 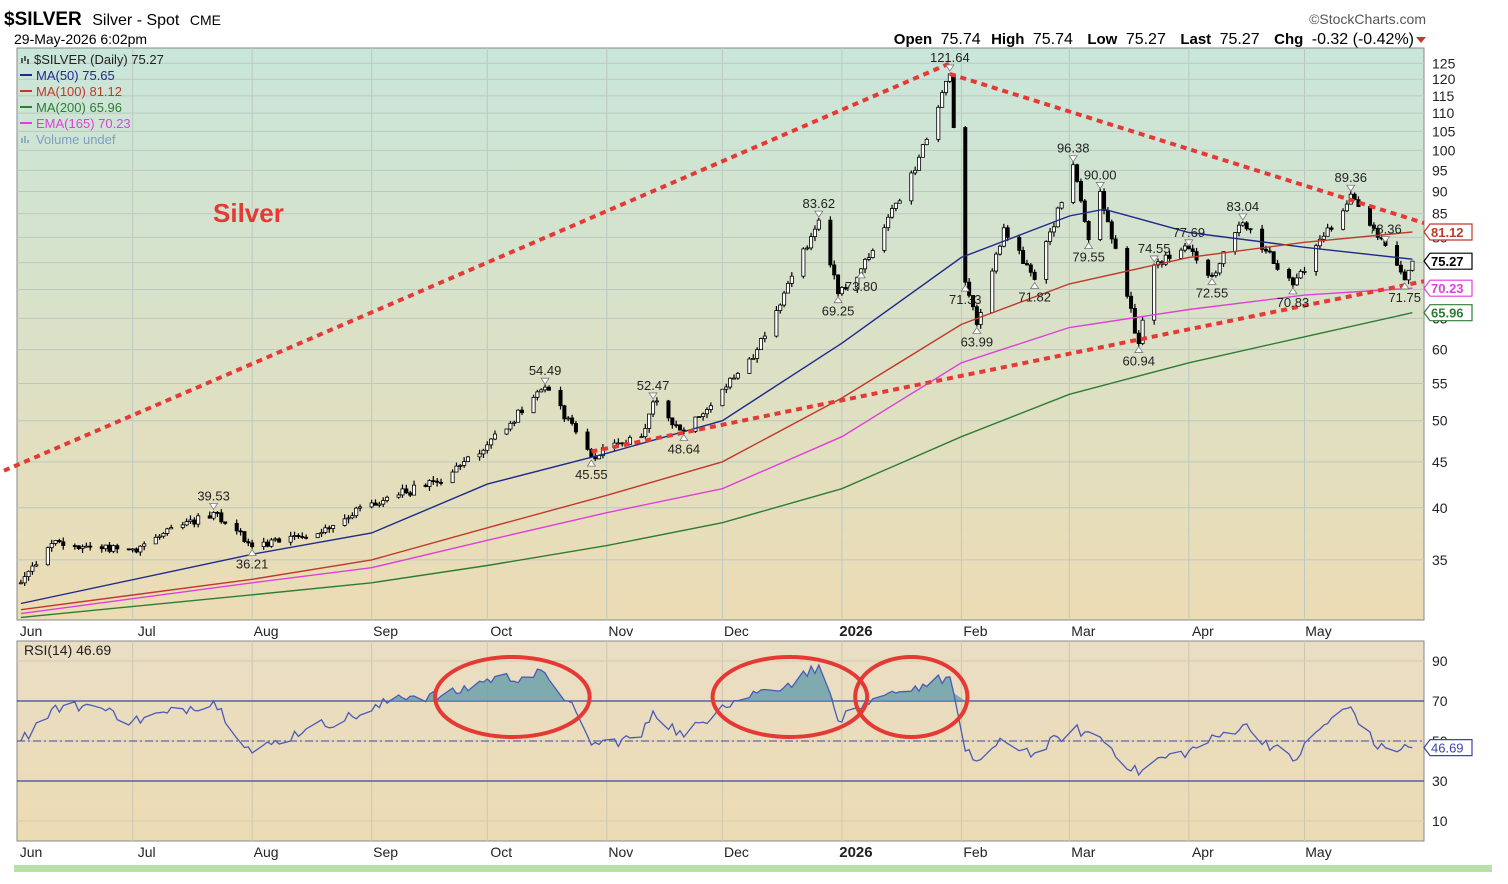 What do you see at coordinates (819, 203) in the screenshot?
I see `annotation-label: 83.62` at bounding box center [819, 203].